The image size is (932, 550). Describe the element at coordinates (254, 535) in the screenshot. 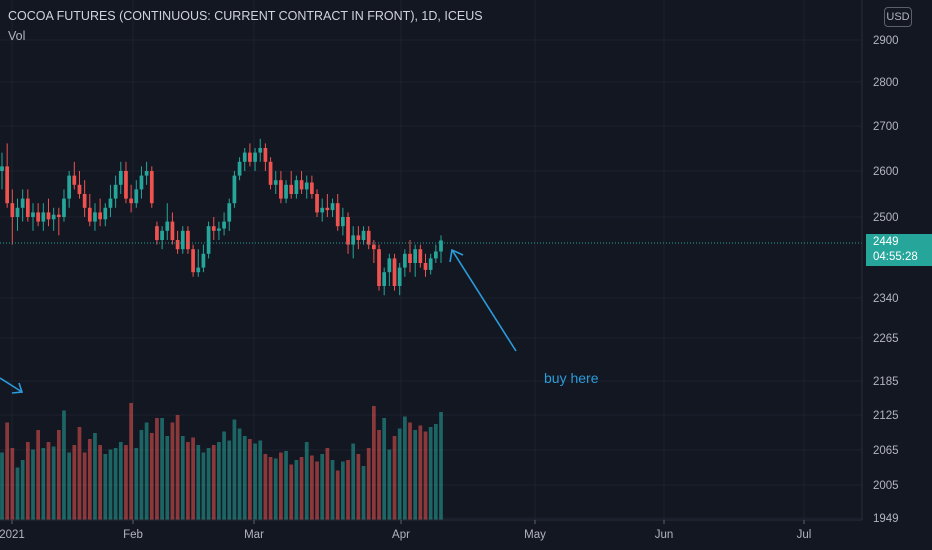

I see `time-tick-label: Mar` at that location.